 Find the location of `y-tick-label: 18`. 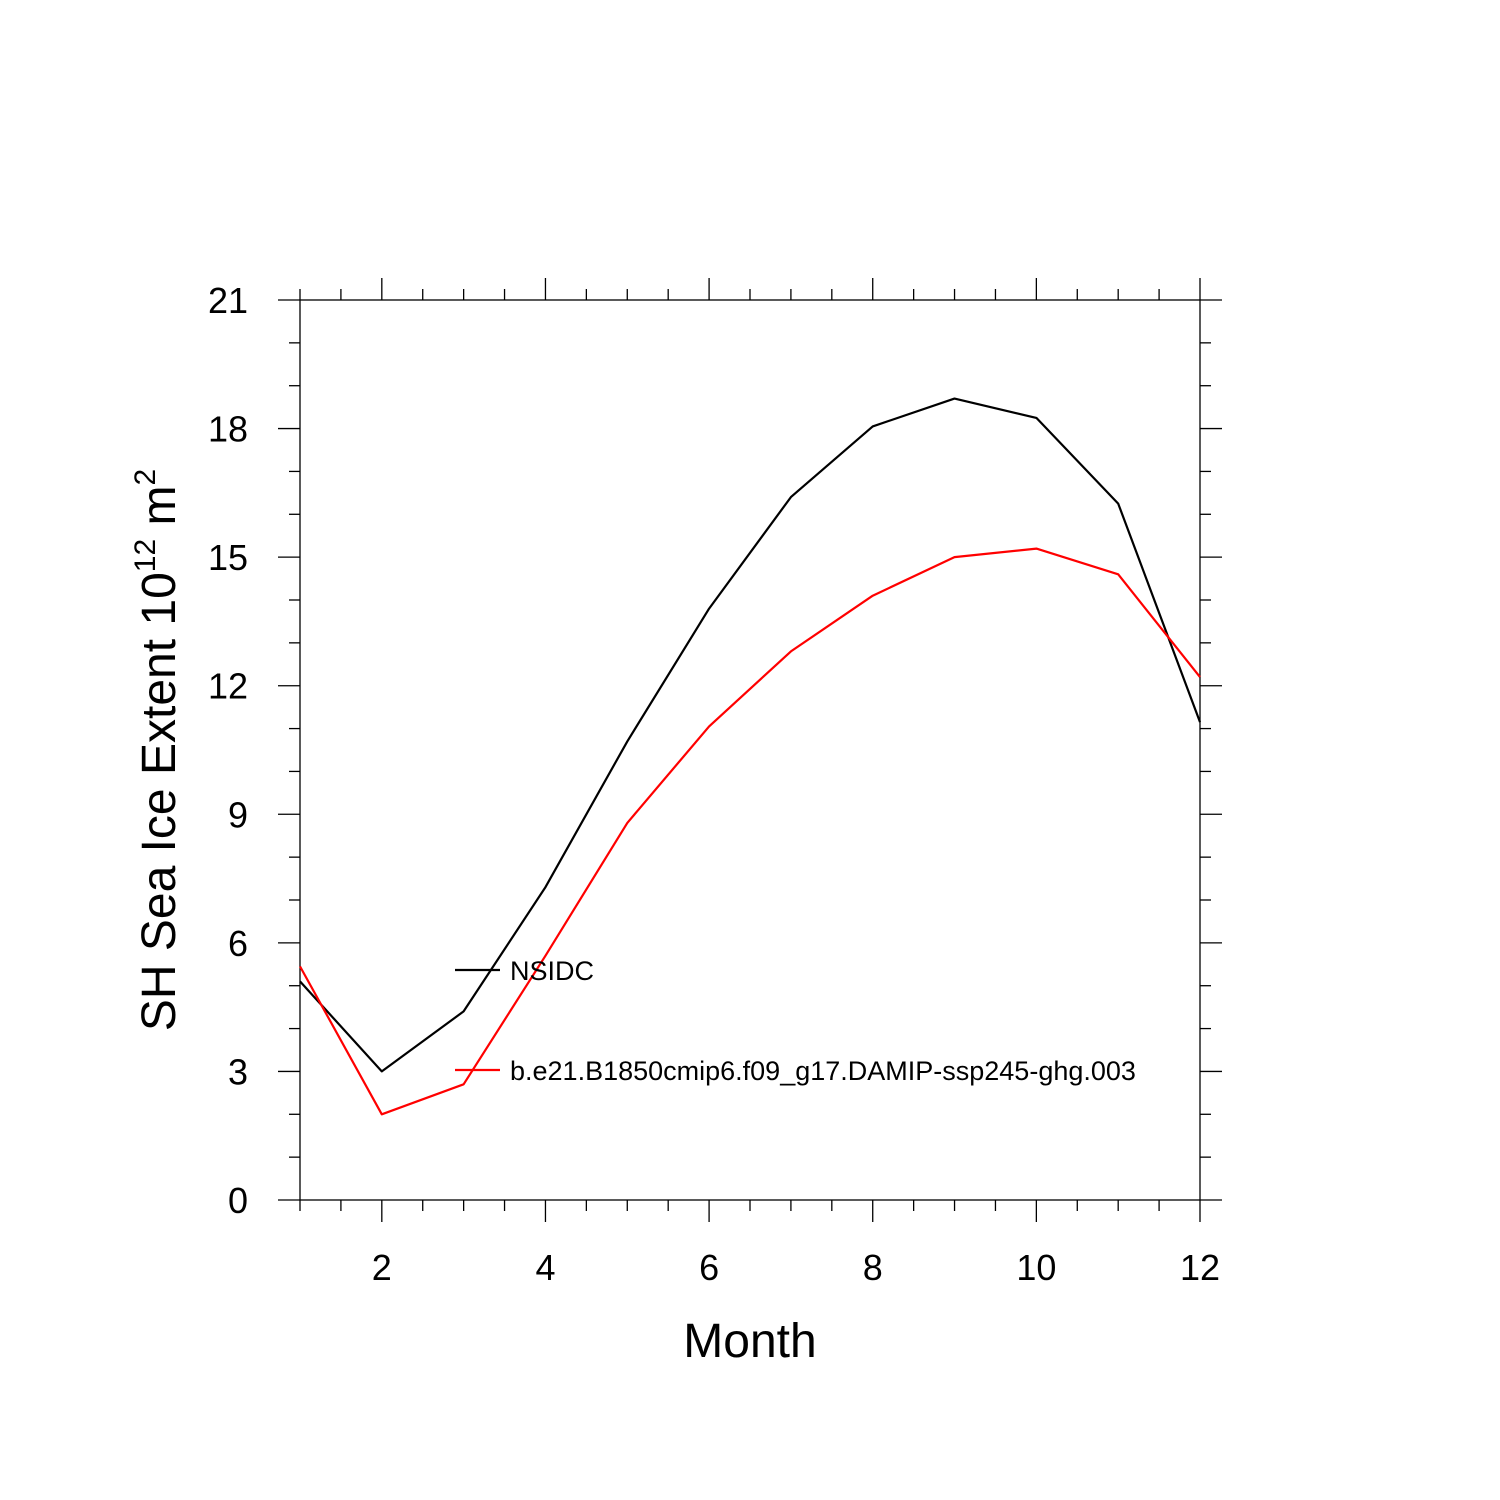

y-tick-label: 18 is located at coordinates (228, 429).